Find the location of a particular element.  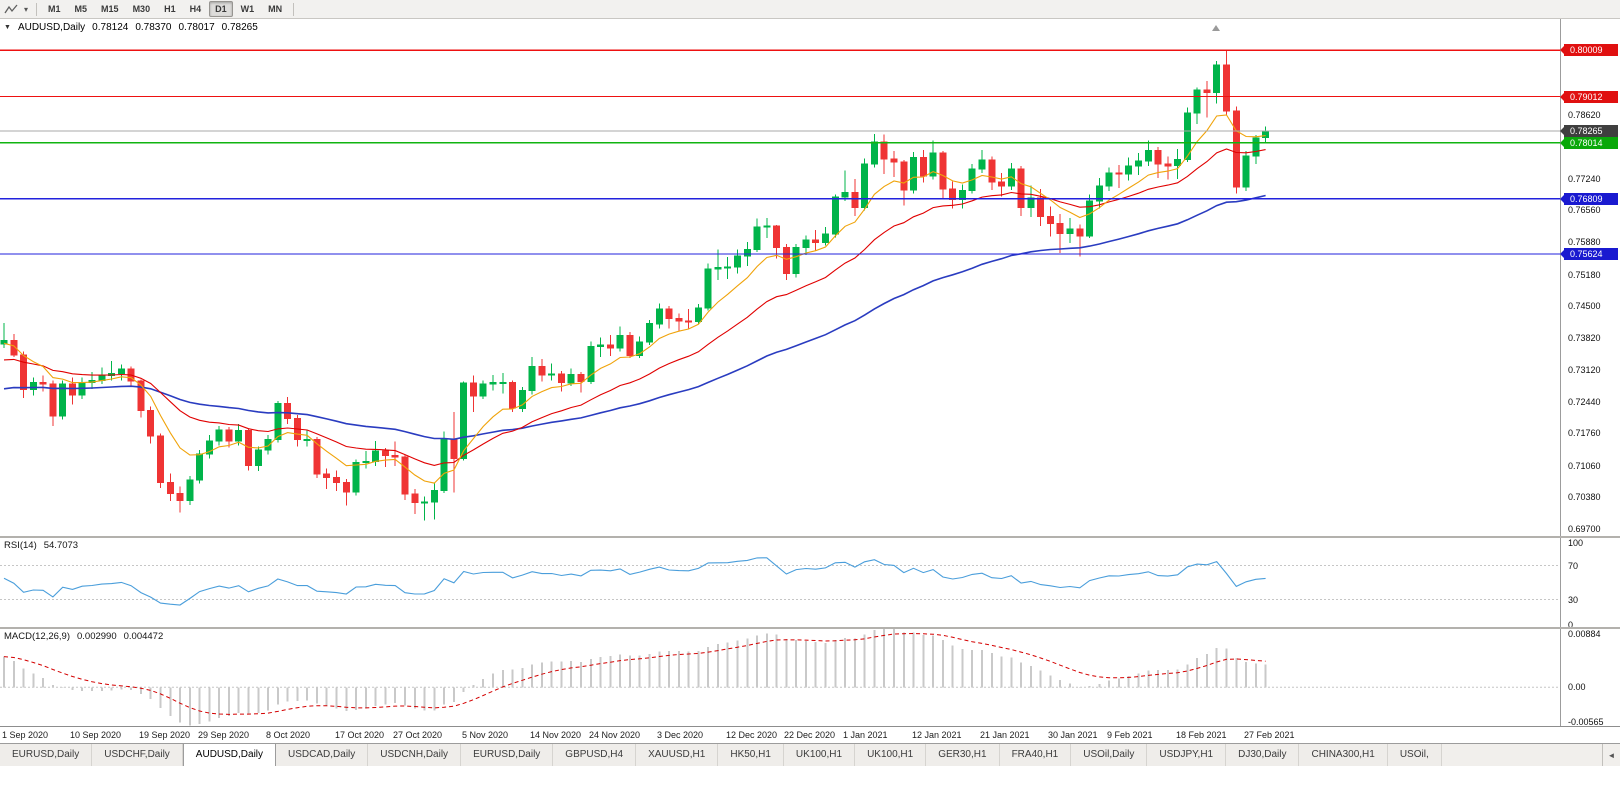

price-tick-label: 0.73820 is located at coordinates (1584, 337).